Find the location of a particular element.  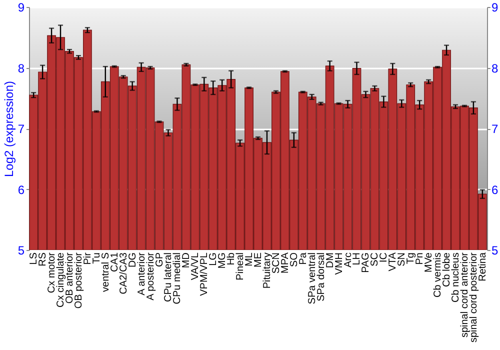

y2-tick-label: 9 is located at coordinates (495, 7).